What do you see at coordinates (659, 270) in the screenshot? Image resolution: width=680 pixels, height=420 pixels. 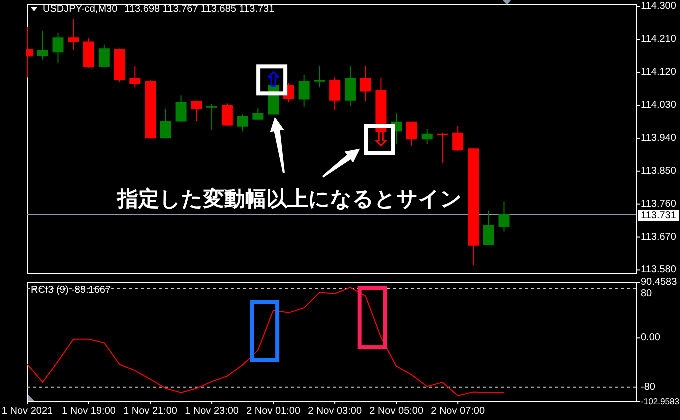 I see `y-tick-label: 113.580` at bounding box center [659, 270].